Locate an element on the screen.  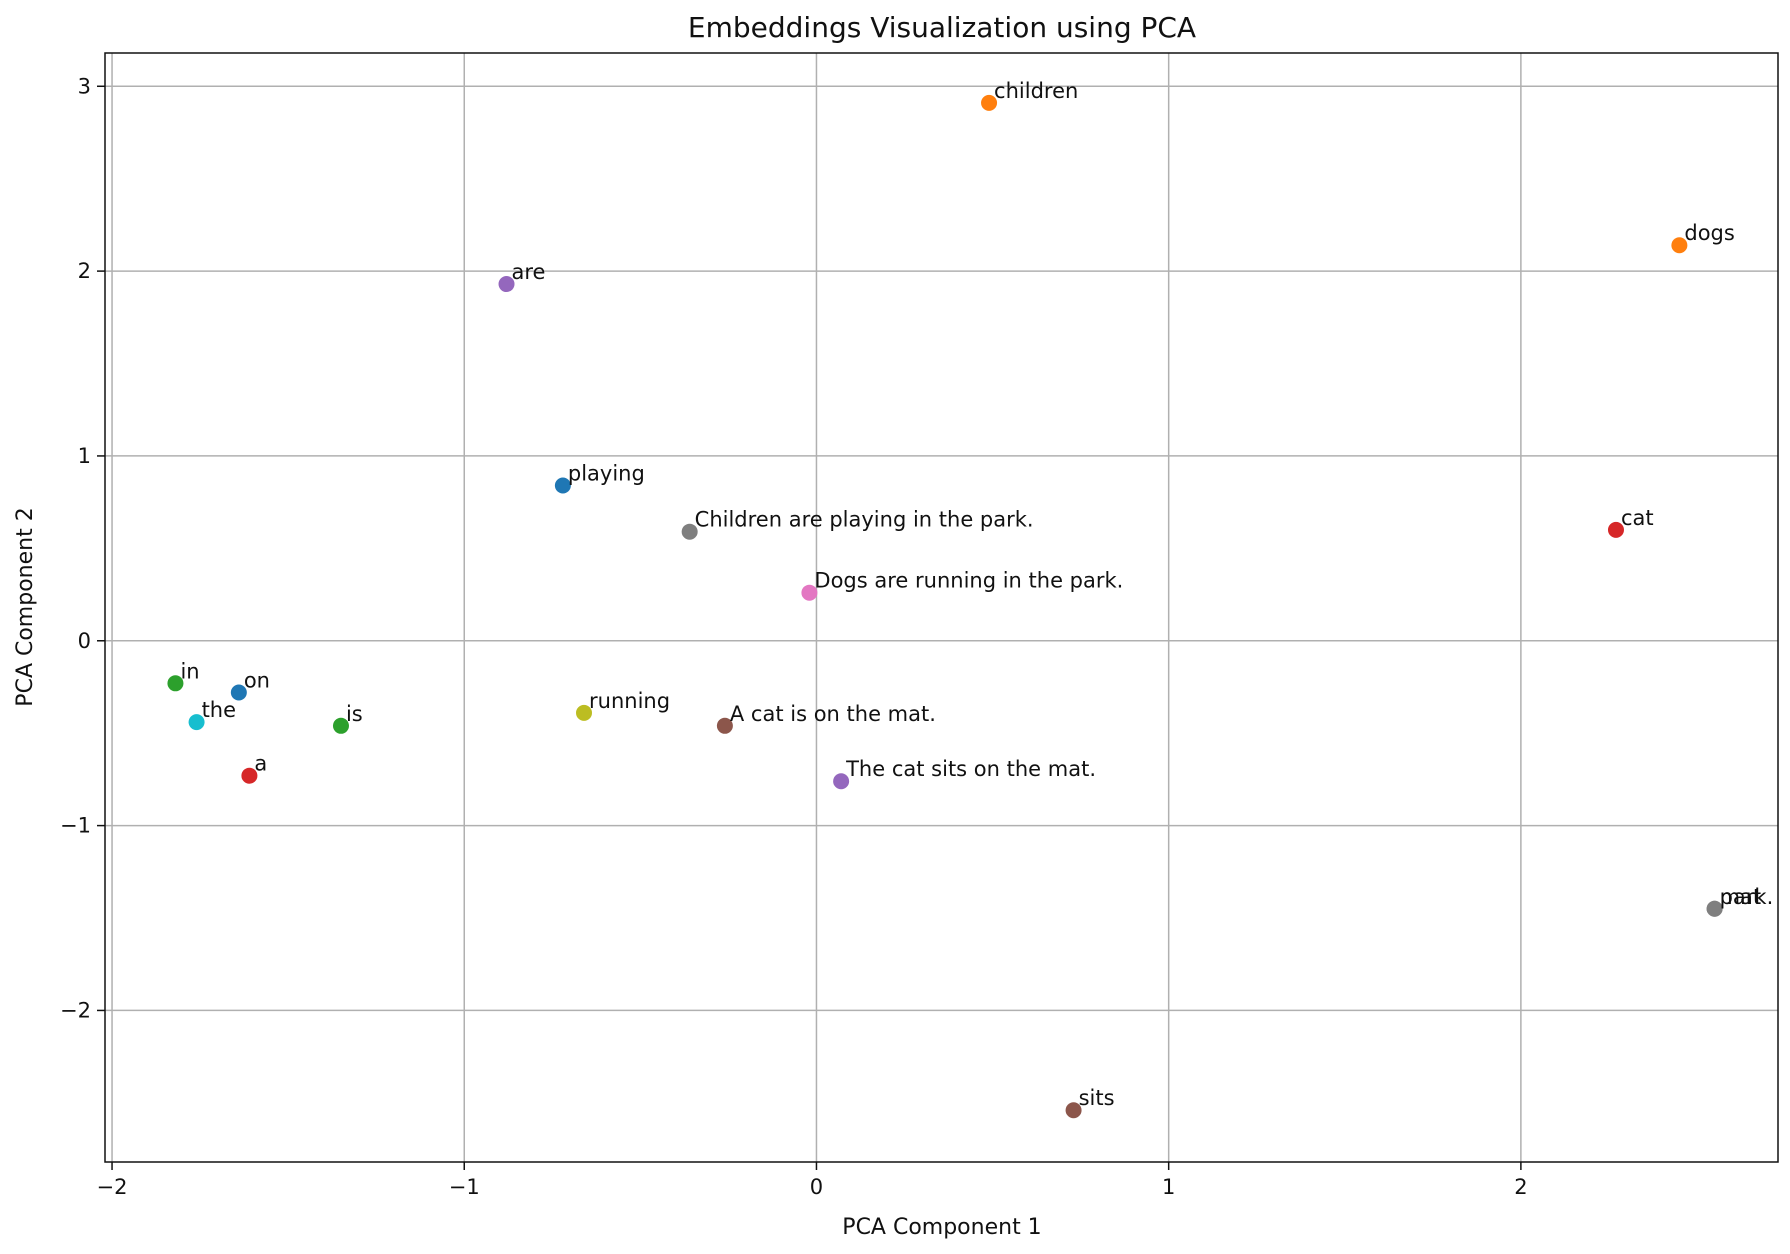
x-tick-label: −1 is located at coordinates (464, 1187).